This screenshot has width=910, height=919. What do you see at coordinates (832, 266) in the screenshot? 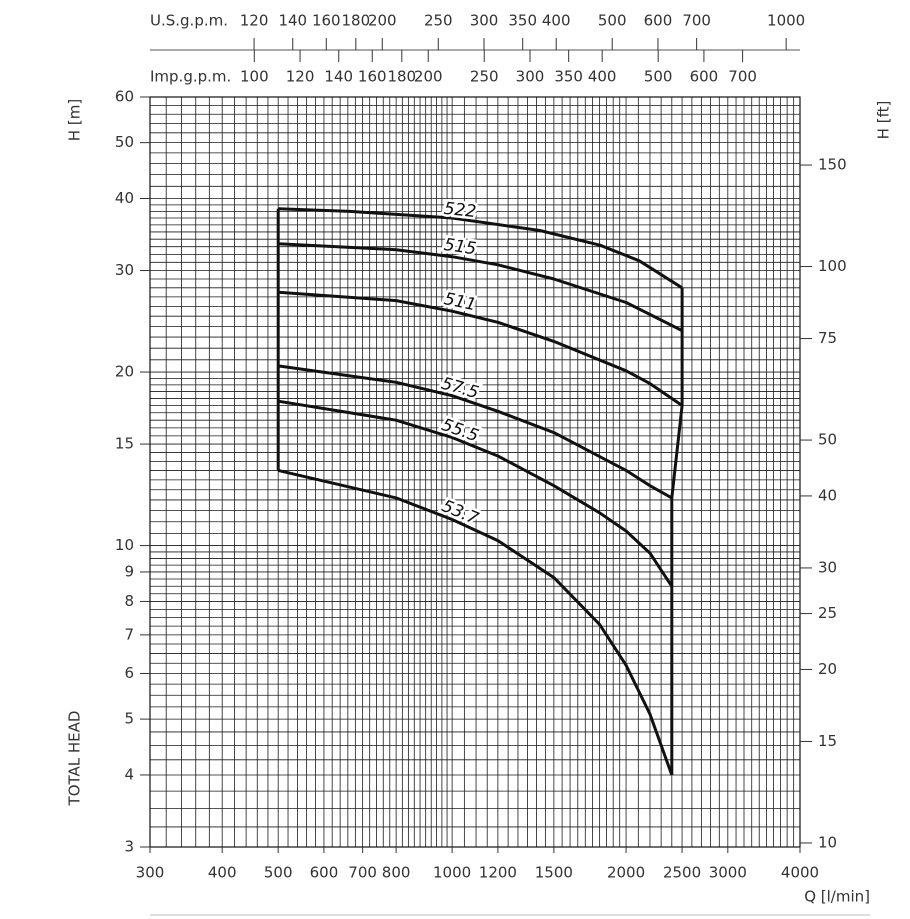
I see `y2-tick-label: 100` at bounding box center [832, 266].